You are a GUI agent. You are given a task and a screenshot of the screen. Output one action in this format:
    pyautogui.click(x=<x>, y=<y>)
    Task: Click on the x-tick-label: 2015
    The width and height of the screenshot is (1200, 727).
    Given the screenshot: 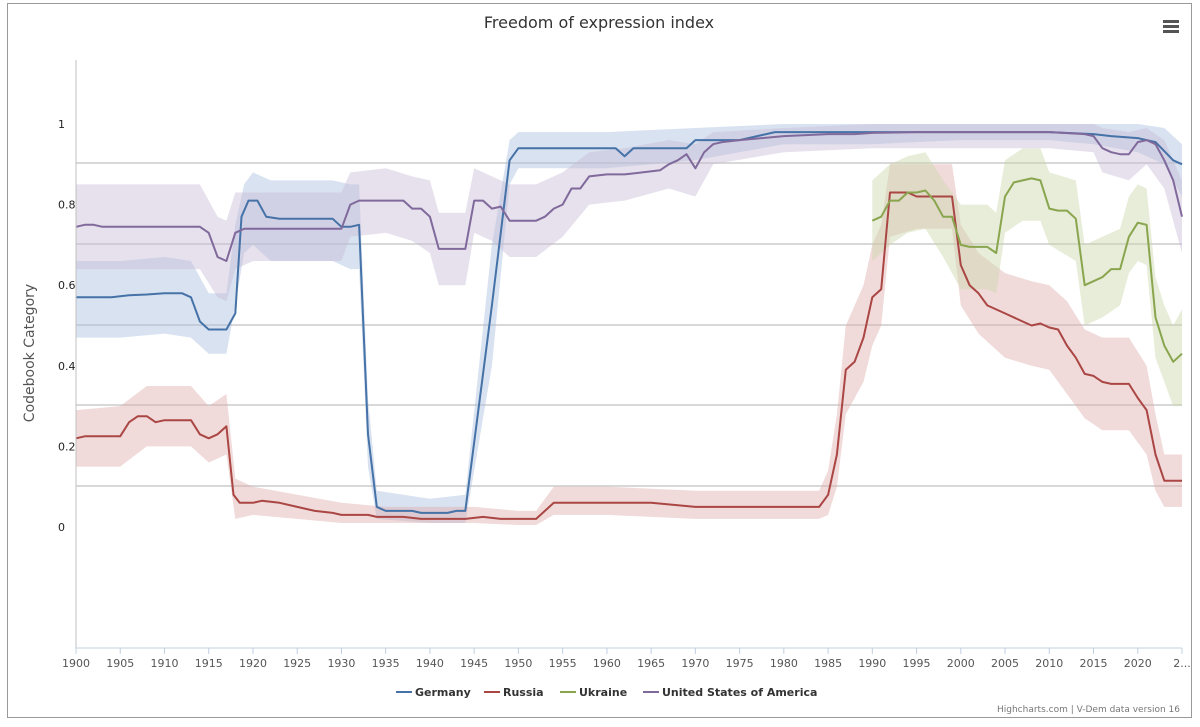 What is the action you would take?
    pyautogui.click(x=1094, y=663)
    